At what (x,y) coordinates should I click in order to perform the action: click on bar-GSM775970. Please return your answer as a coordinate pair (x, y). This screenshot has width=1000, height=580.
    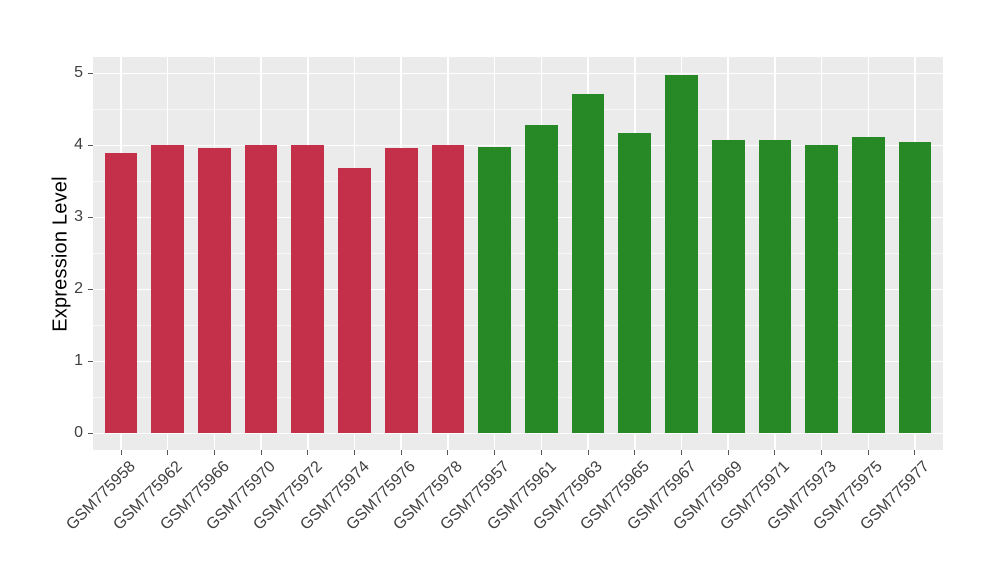
    Looking at the image, I should click on (261, 289).